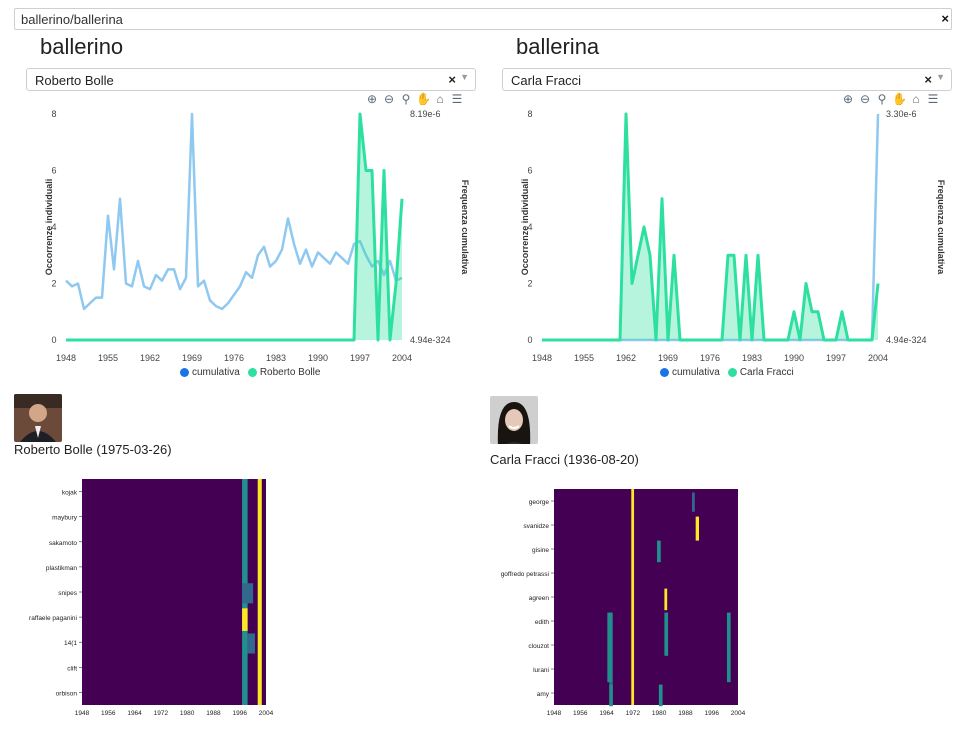 The image size is (955, 729). Describe the element at coordinates (543, 694) in the screenshot. I see `heatmap-row-label: amy` at that location.